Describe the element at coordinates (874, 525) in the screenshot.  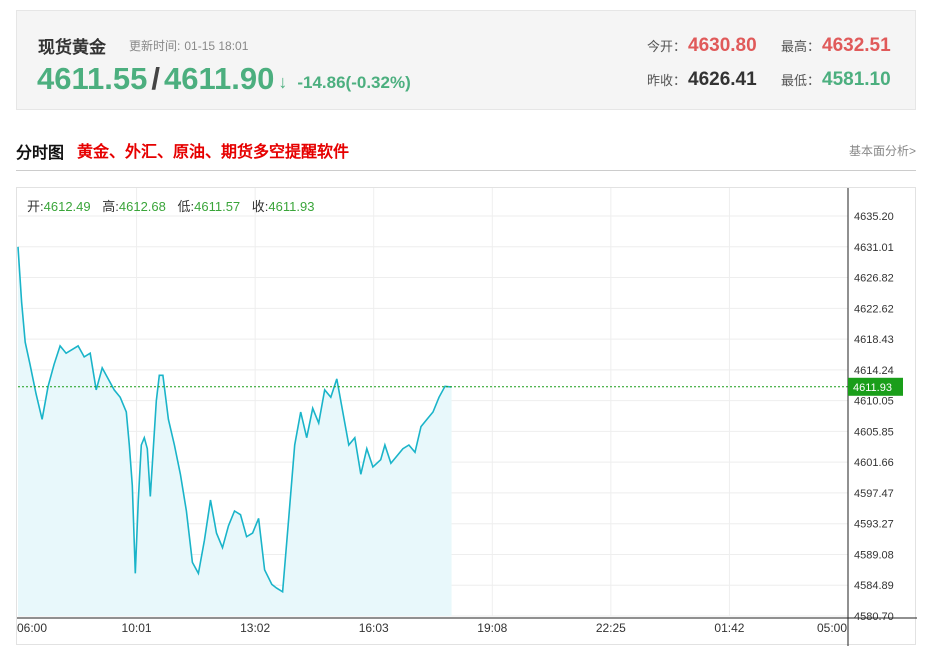
I see `y-tick-label: 4593.27` at that location.